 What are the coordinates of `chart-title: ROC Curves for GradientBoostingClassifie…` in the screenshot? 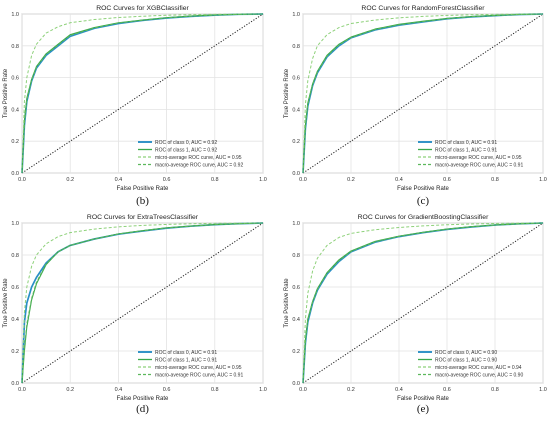 It's located at (423, 217).